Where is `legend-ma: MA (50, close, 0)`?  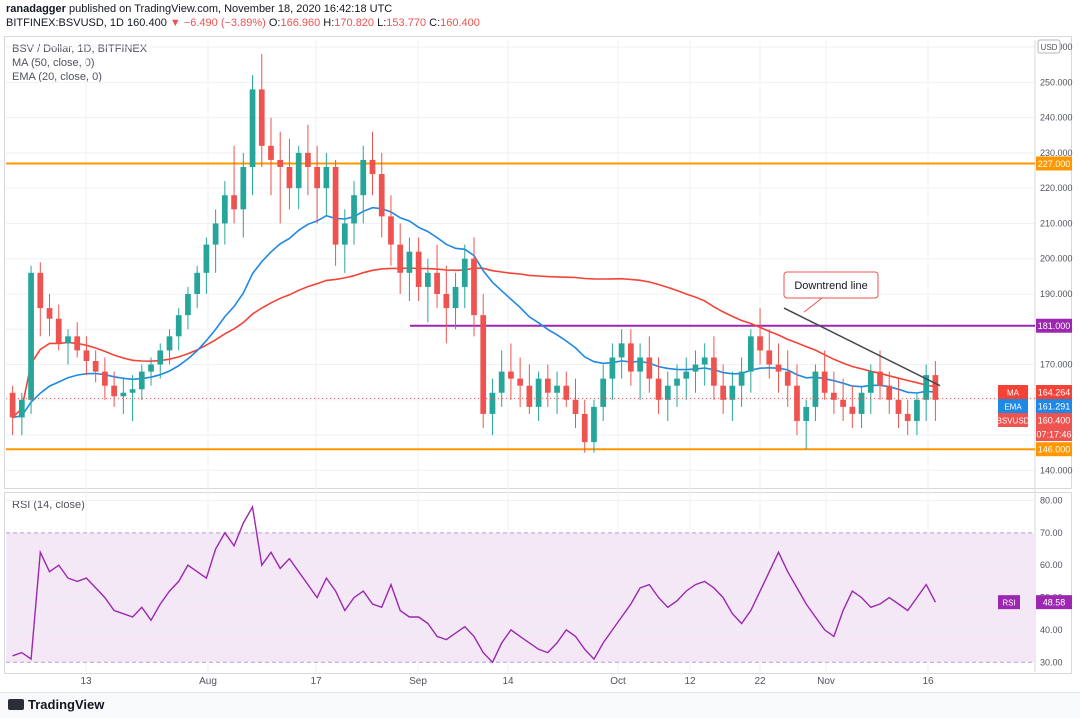 legend-ma: MA (50, close, 0) is located at coordinates (53, 63).